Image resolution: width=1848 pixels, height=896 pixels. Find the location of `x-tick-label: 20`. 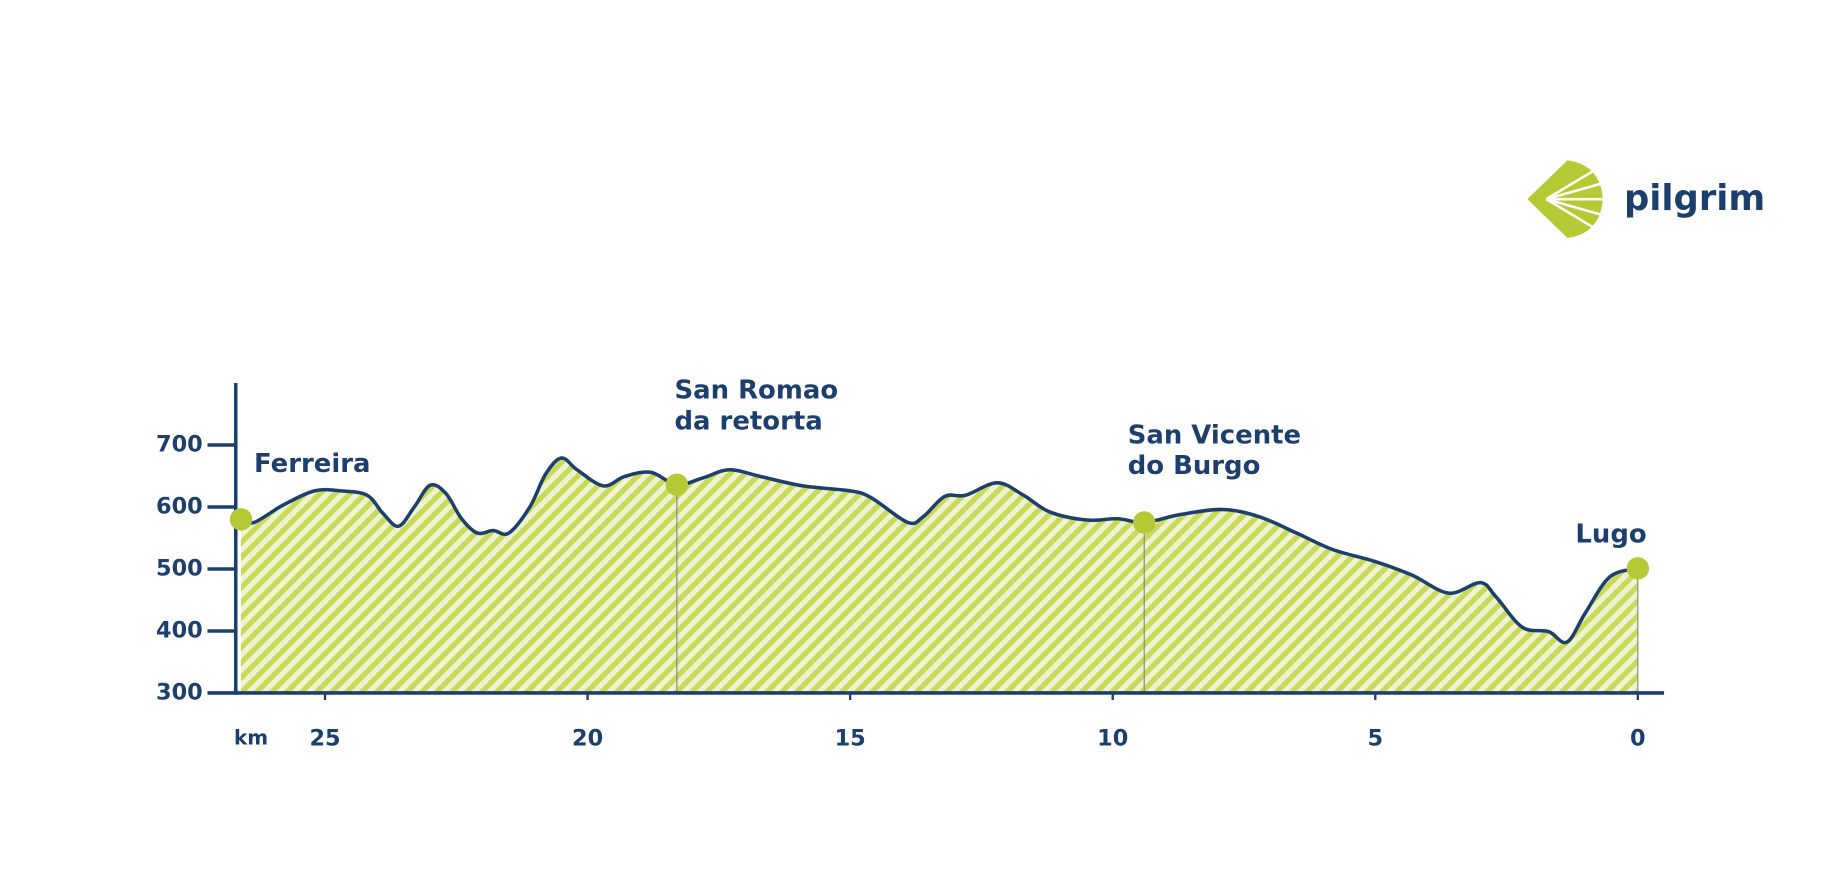

x-tick-label: 20 is located at coordinates (587, 738).